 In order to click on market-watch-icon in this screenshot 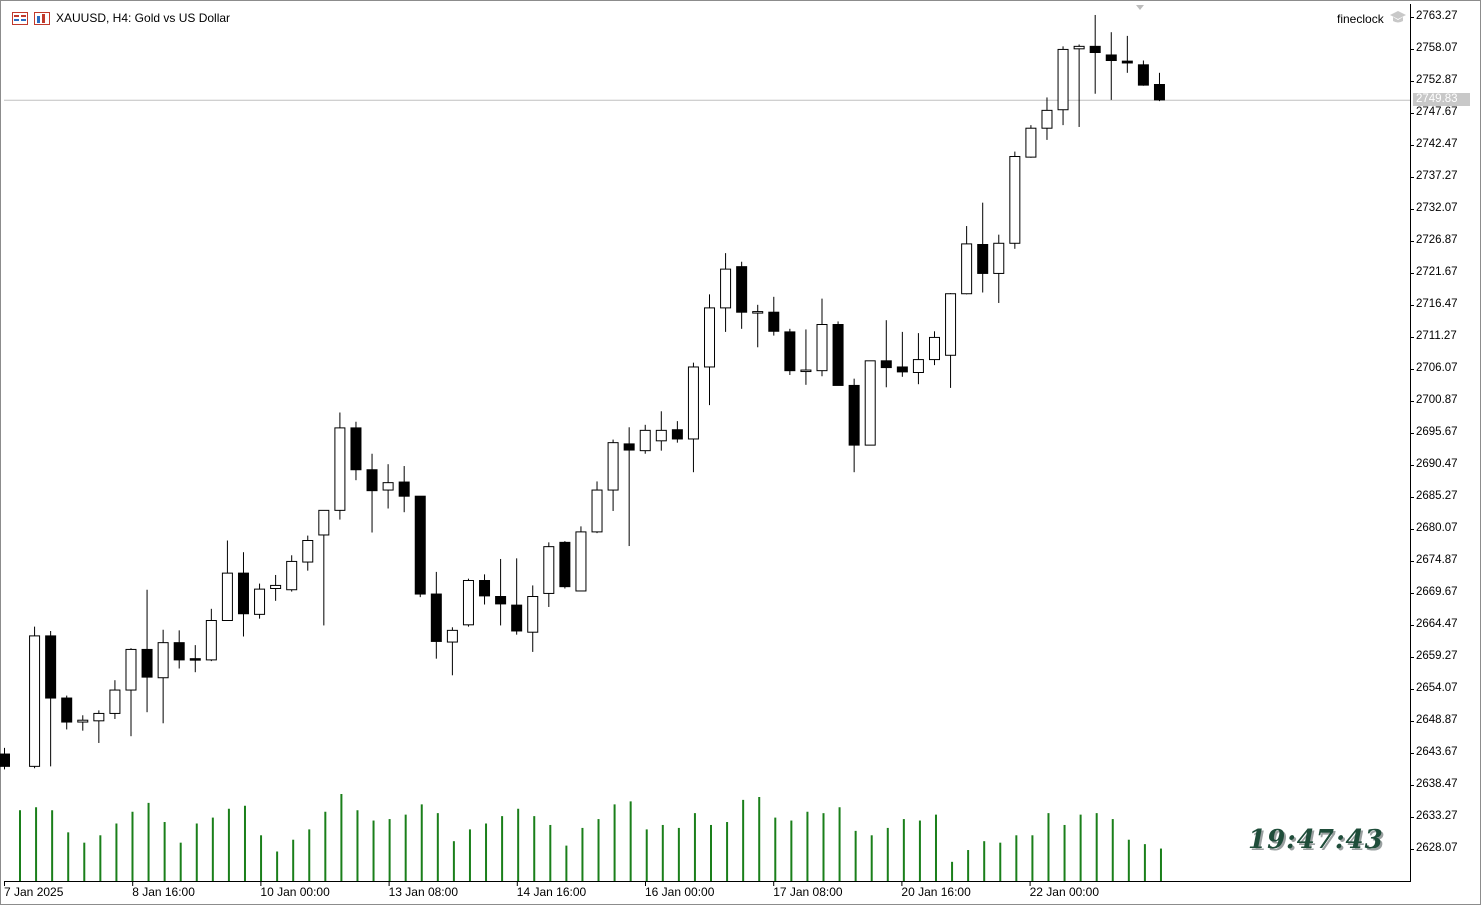, I will do `click(42, 18)`.